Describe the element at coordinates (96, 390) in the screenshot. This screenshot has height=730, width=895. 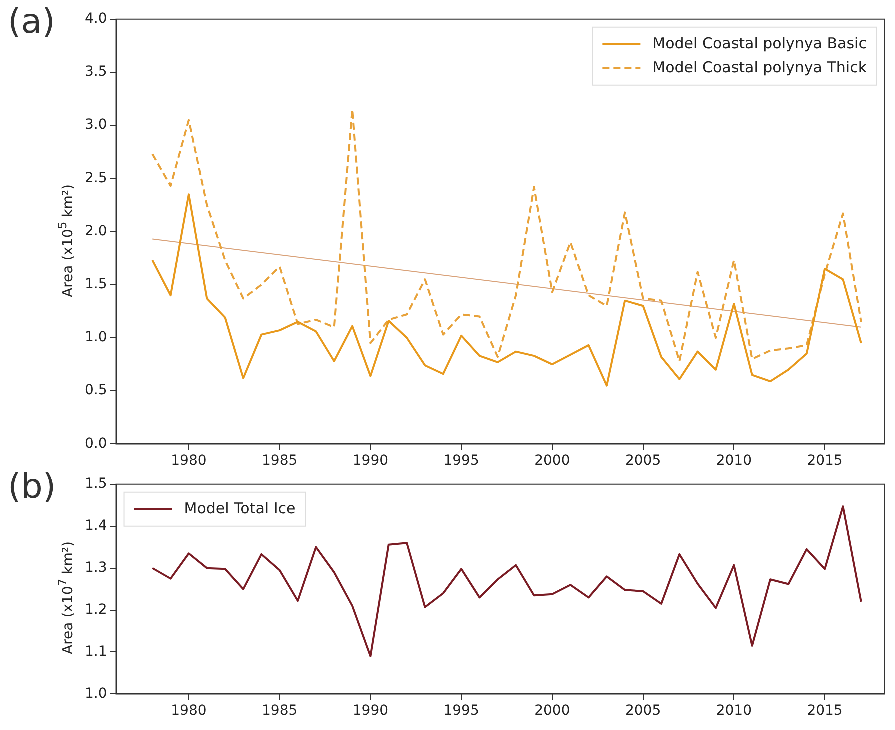
I see `y-tick-label: 0.5` at that location.